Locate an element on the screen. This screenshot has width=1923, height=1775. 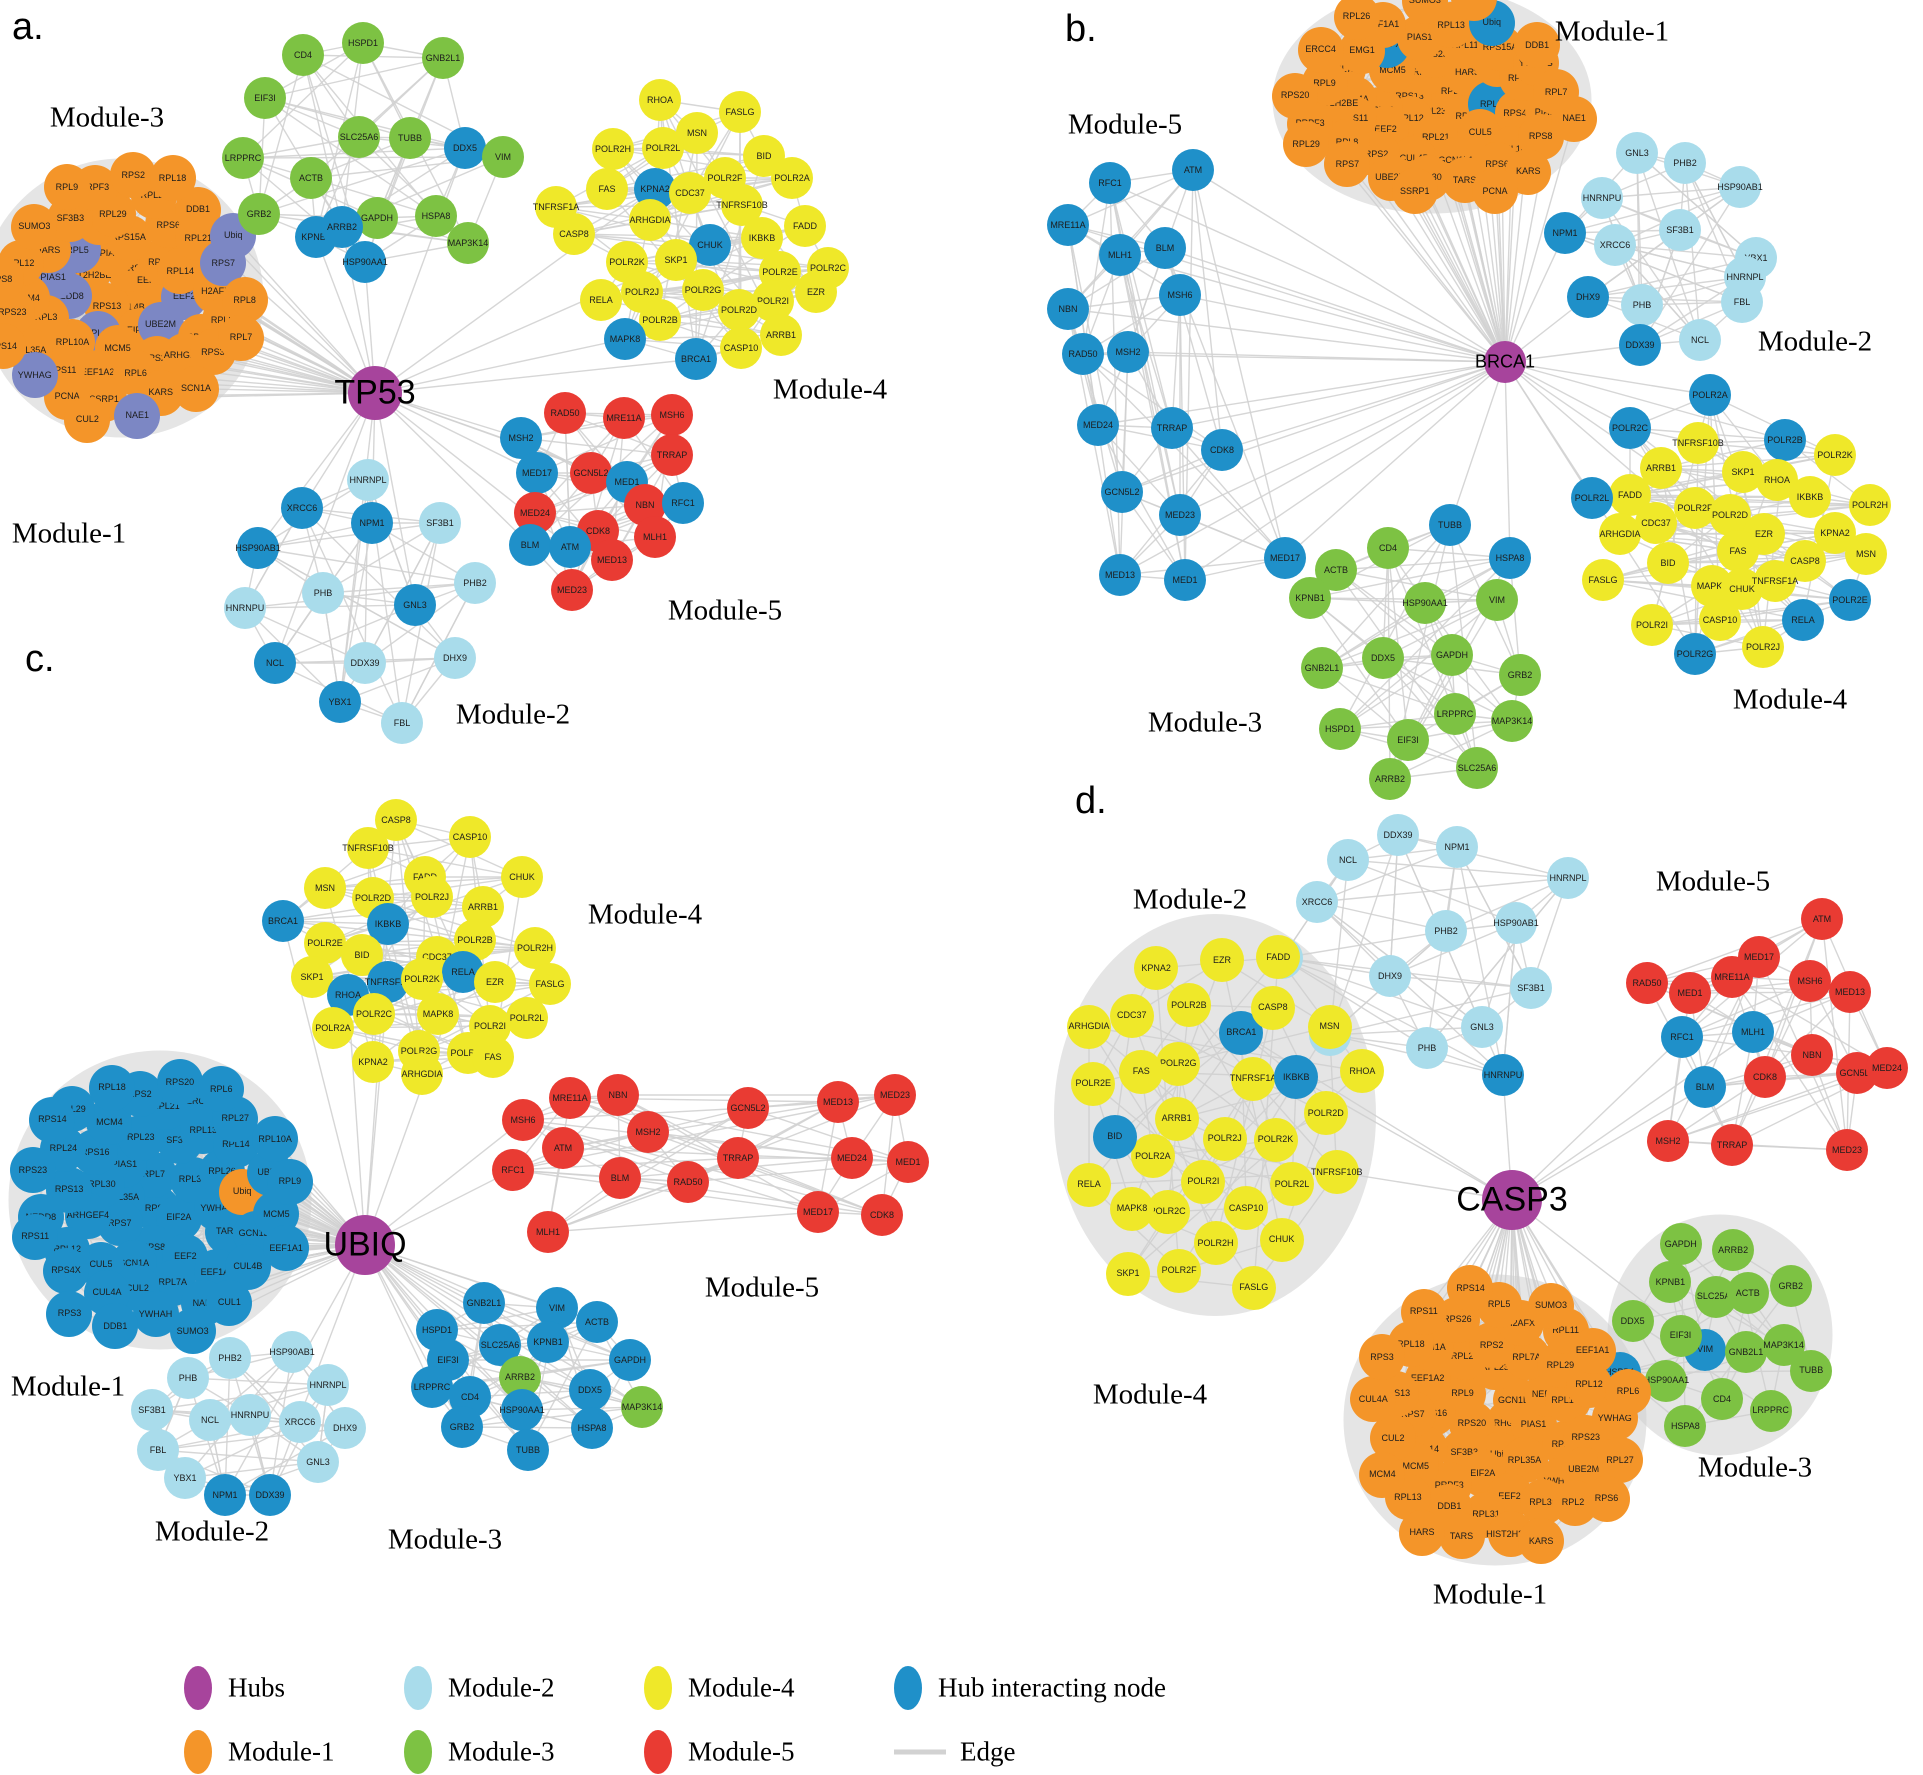
node-RPS11: RPS11 is located at coordinates (1423, 1311).